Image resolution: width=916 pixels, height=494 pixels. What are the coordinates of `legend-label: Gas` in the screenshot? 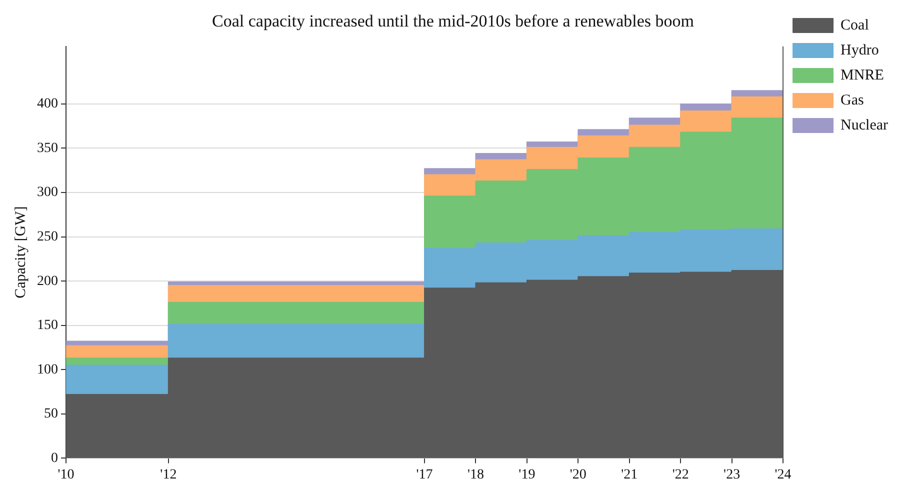 It's located at (852, 100).